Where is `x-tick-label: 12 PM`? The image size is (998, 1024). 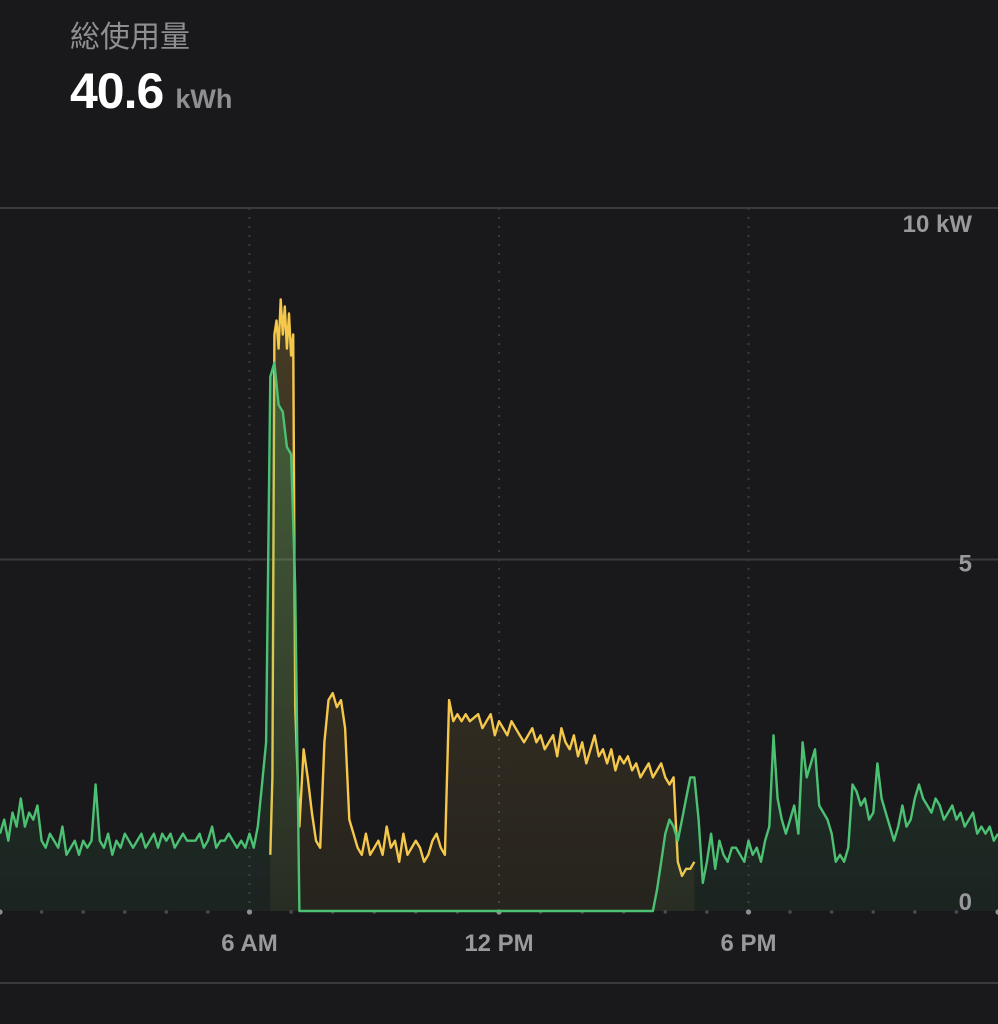 x-tick-label: 12 PM is located at coordinates (498, 943).